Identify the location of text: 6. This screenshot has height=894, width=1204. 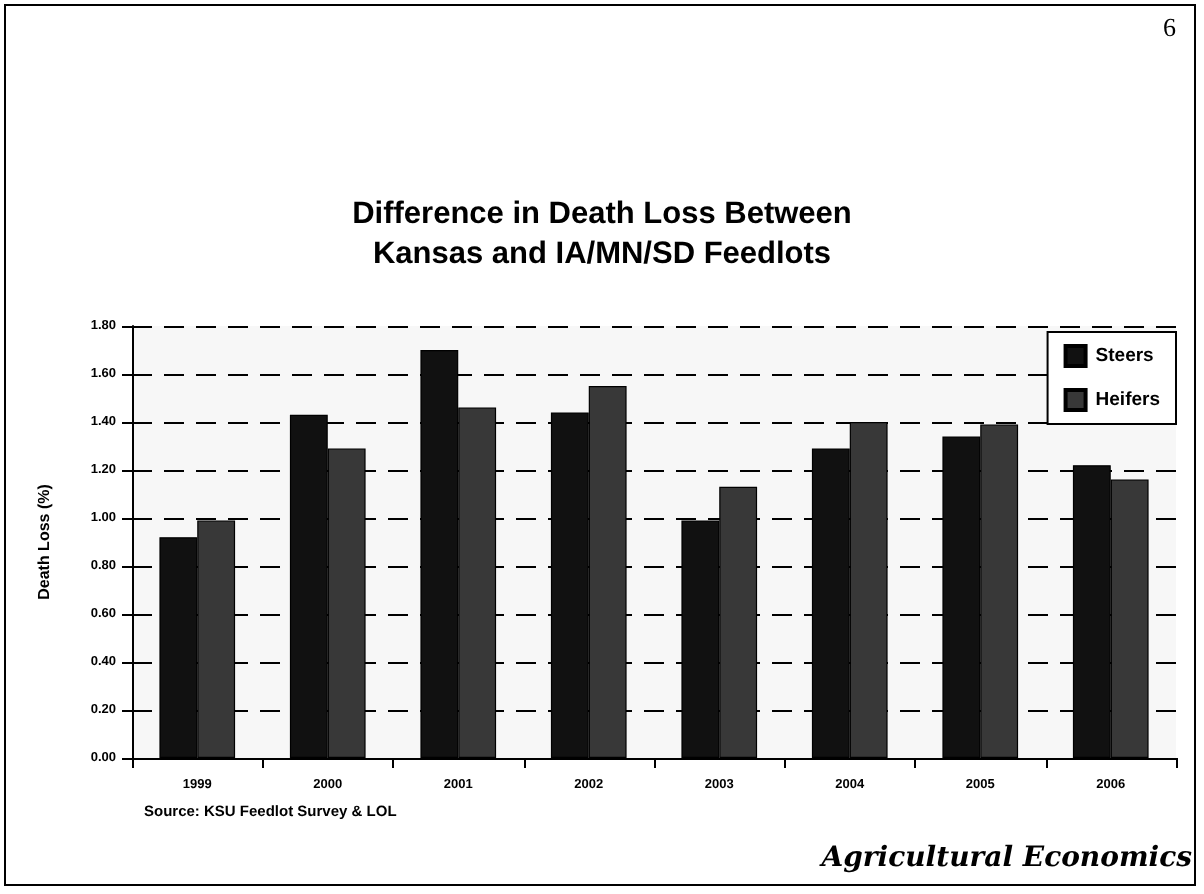
(1169, 28).